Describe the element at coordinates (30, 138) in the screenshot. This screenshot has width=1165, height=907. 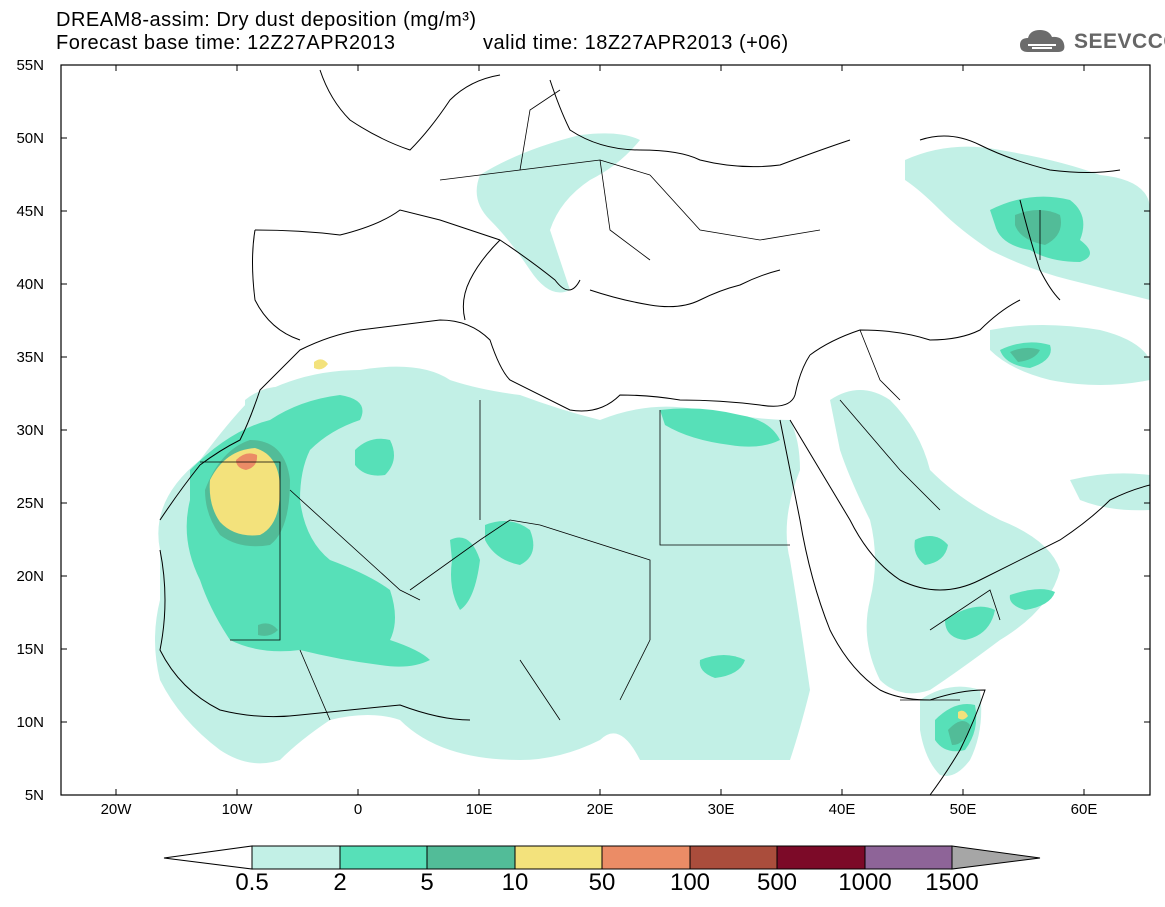
I see `lat-label-50n: 50N` at that location.